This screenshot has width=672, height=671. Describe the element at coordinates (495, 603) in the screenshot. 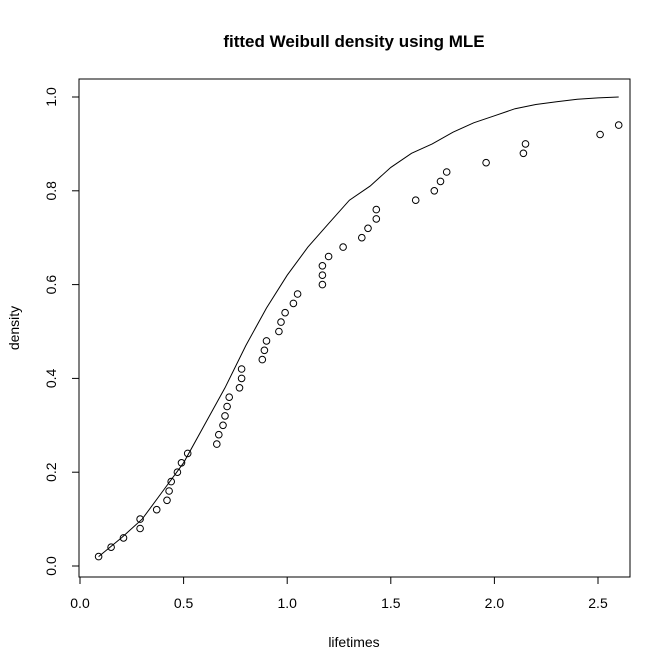

I see `x-tick-label: 2.0` at that location.